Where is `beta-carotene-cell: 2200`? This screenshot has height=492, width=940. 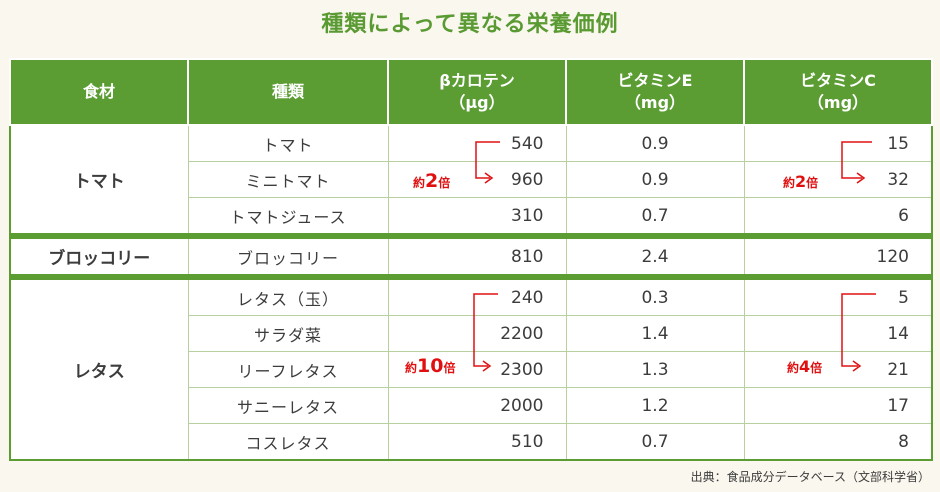 beta-carotene-cell: 2200 is located at coordinates (477, 333).